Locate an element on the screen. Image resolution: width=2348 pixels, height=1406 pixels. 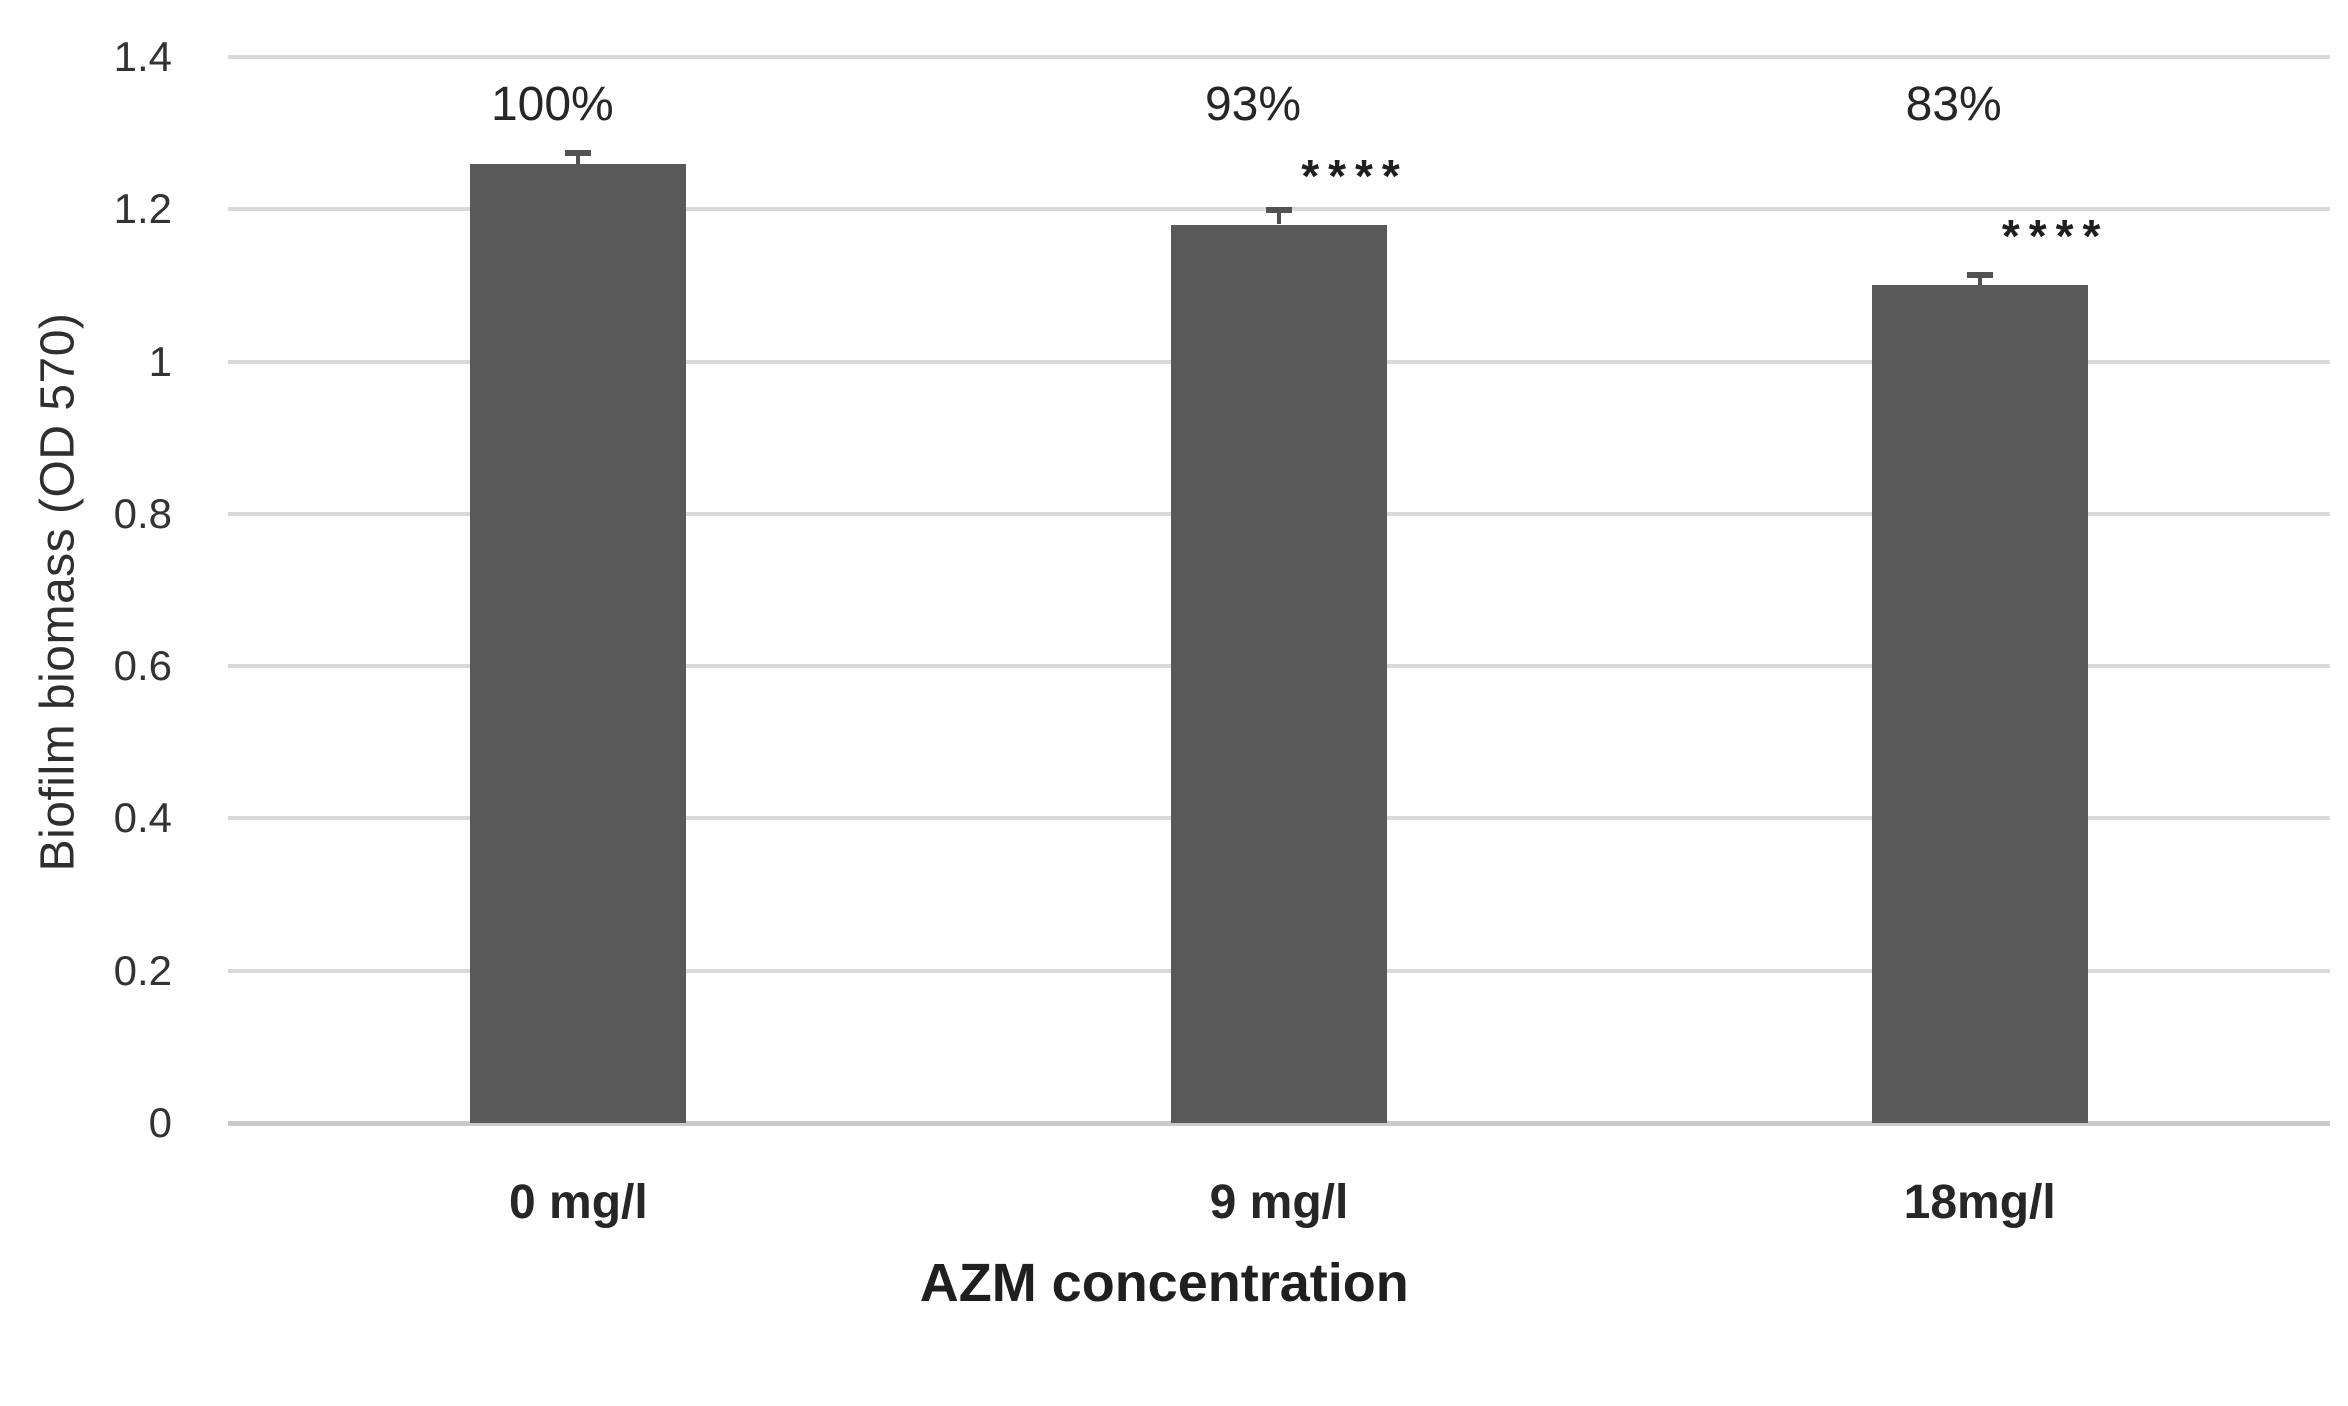
y-tick-label: 1 is located at coordinates (160, 361).